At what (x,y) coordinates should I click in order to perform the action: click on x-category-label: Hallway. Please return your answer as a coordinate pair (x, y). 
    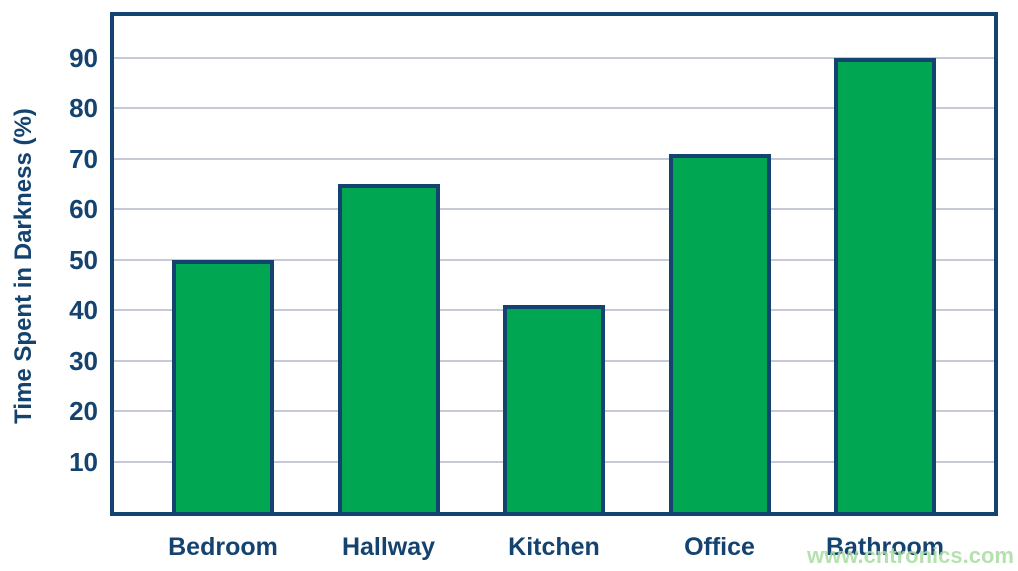
    Looking at the image, I should click on (388, 547).